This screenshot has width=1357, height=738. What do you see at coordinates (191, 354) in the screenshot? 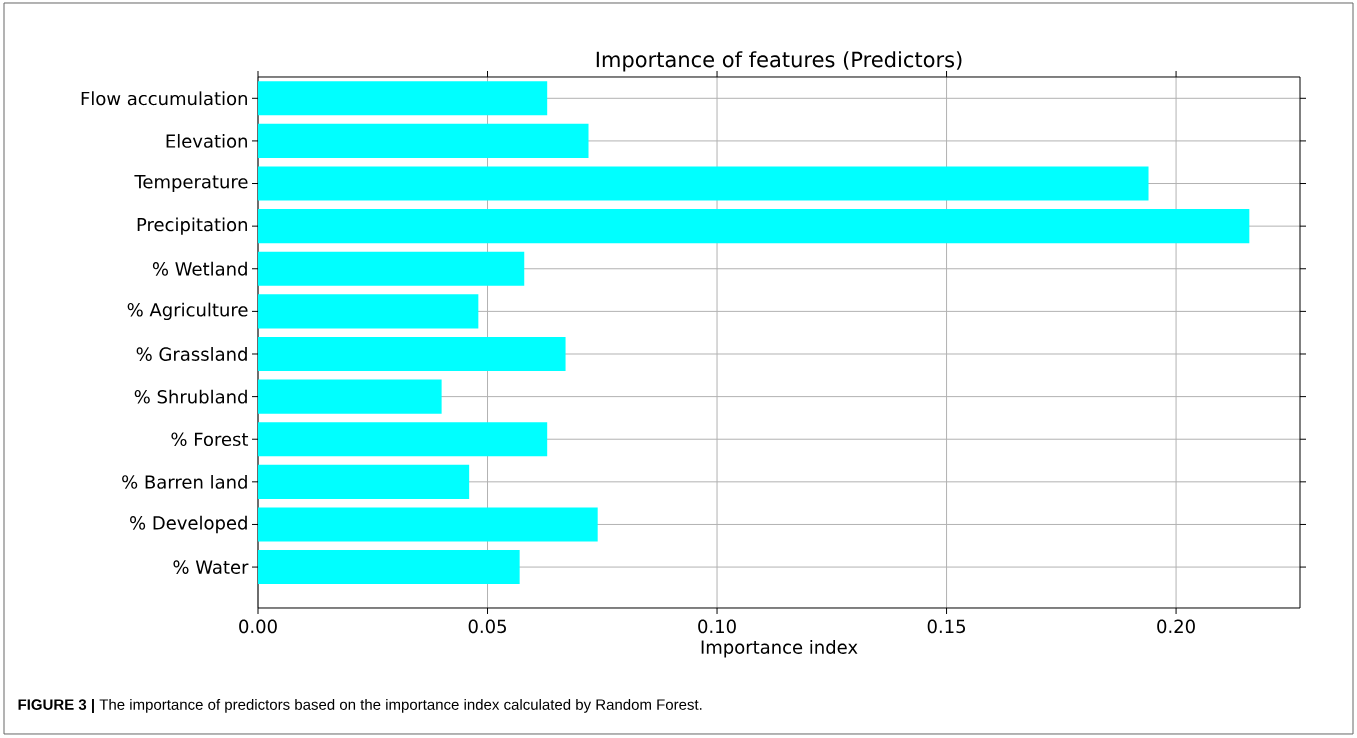
I see `y-tick-label: % Grassland` at bounding box center [191, 354].